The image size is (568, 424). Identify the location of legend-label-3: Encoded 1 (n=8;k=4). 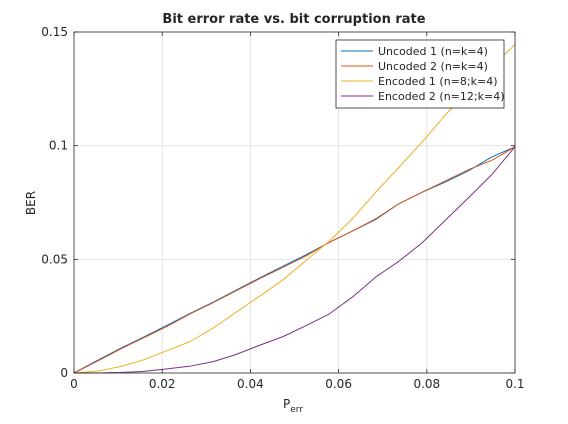
(438, 81).